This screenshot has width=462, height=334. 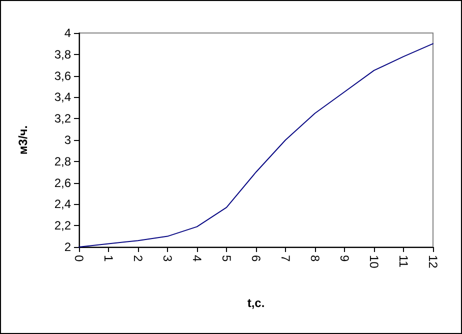 What do you see at coordinates (63, 161) in the screenshot?
I see `y-tick-label: 2,8` at bounding box center [63, 161].